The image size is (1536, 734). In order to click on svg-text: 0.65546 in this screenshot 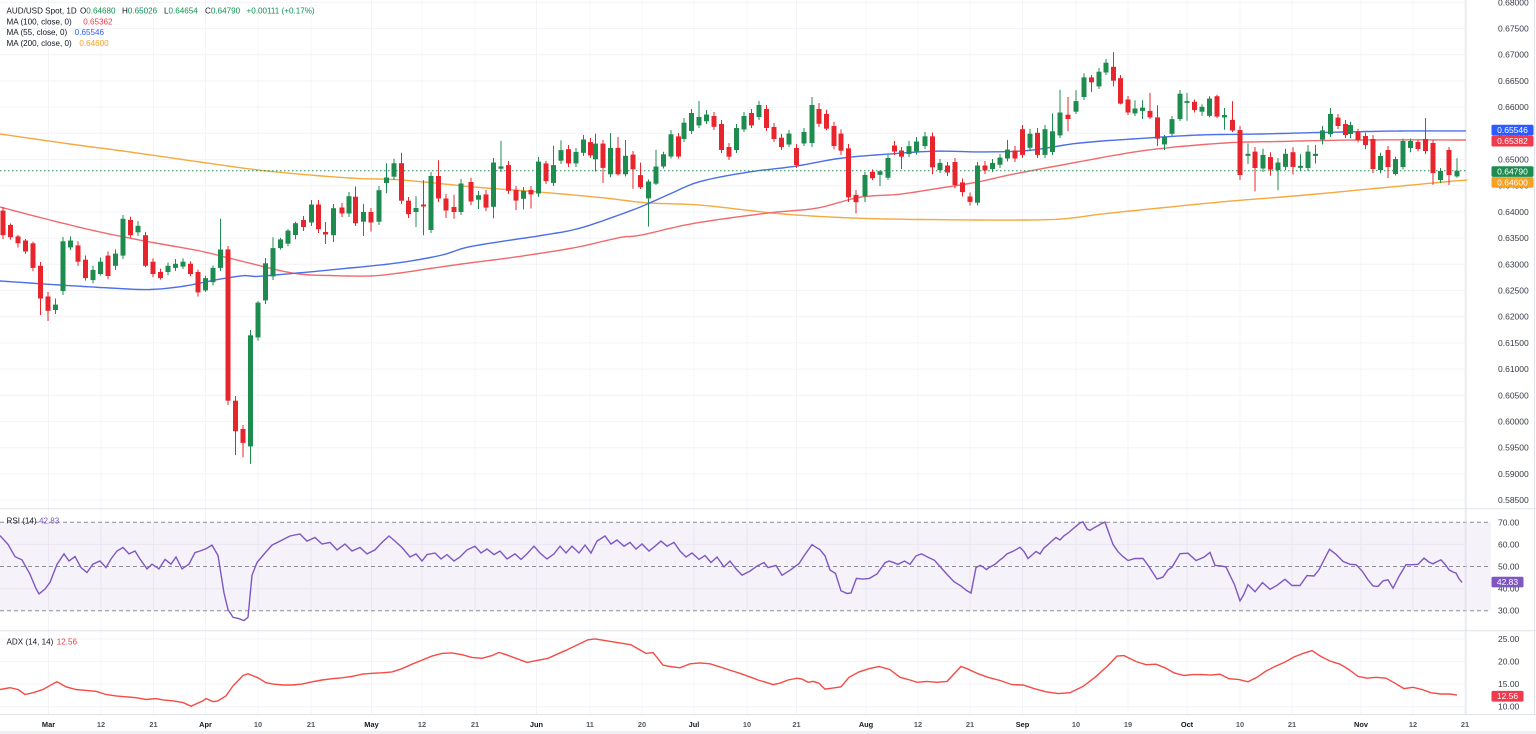, I will do `click(1512, 130)`.